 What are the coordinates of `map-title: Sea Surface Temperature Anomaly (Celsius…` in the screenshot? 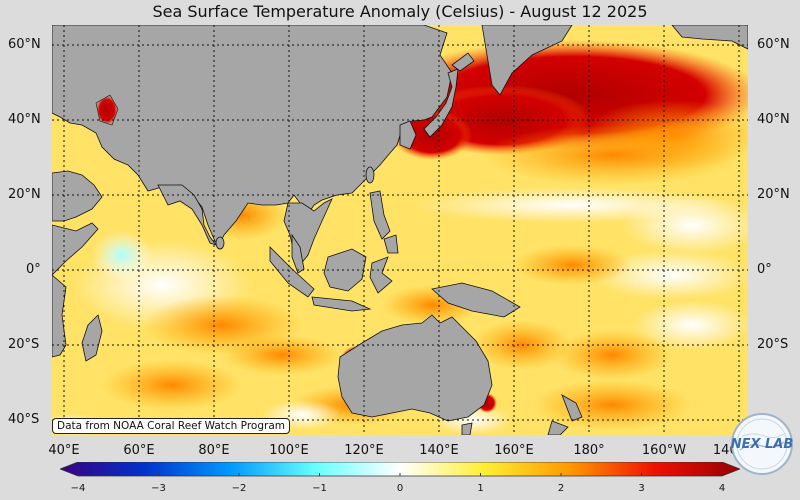 It's located at (400, 11).